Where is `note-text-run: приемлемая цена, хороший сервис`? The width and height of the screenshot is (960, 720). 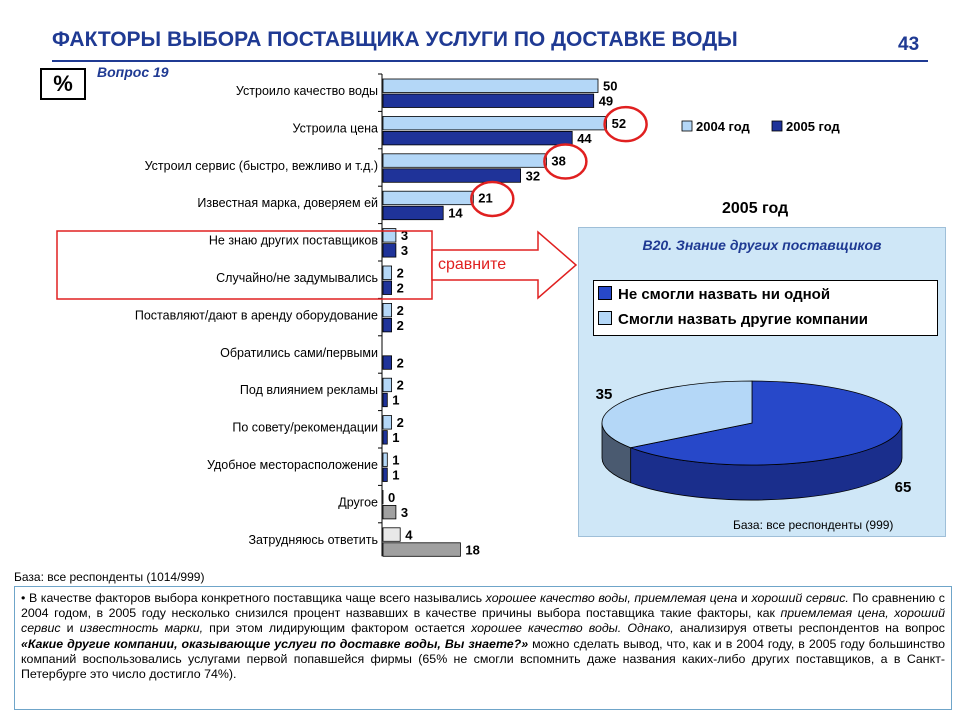
note-text-run: приемлемая цена, хороший сервис is located at coordinates (483, 621).